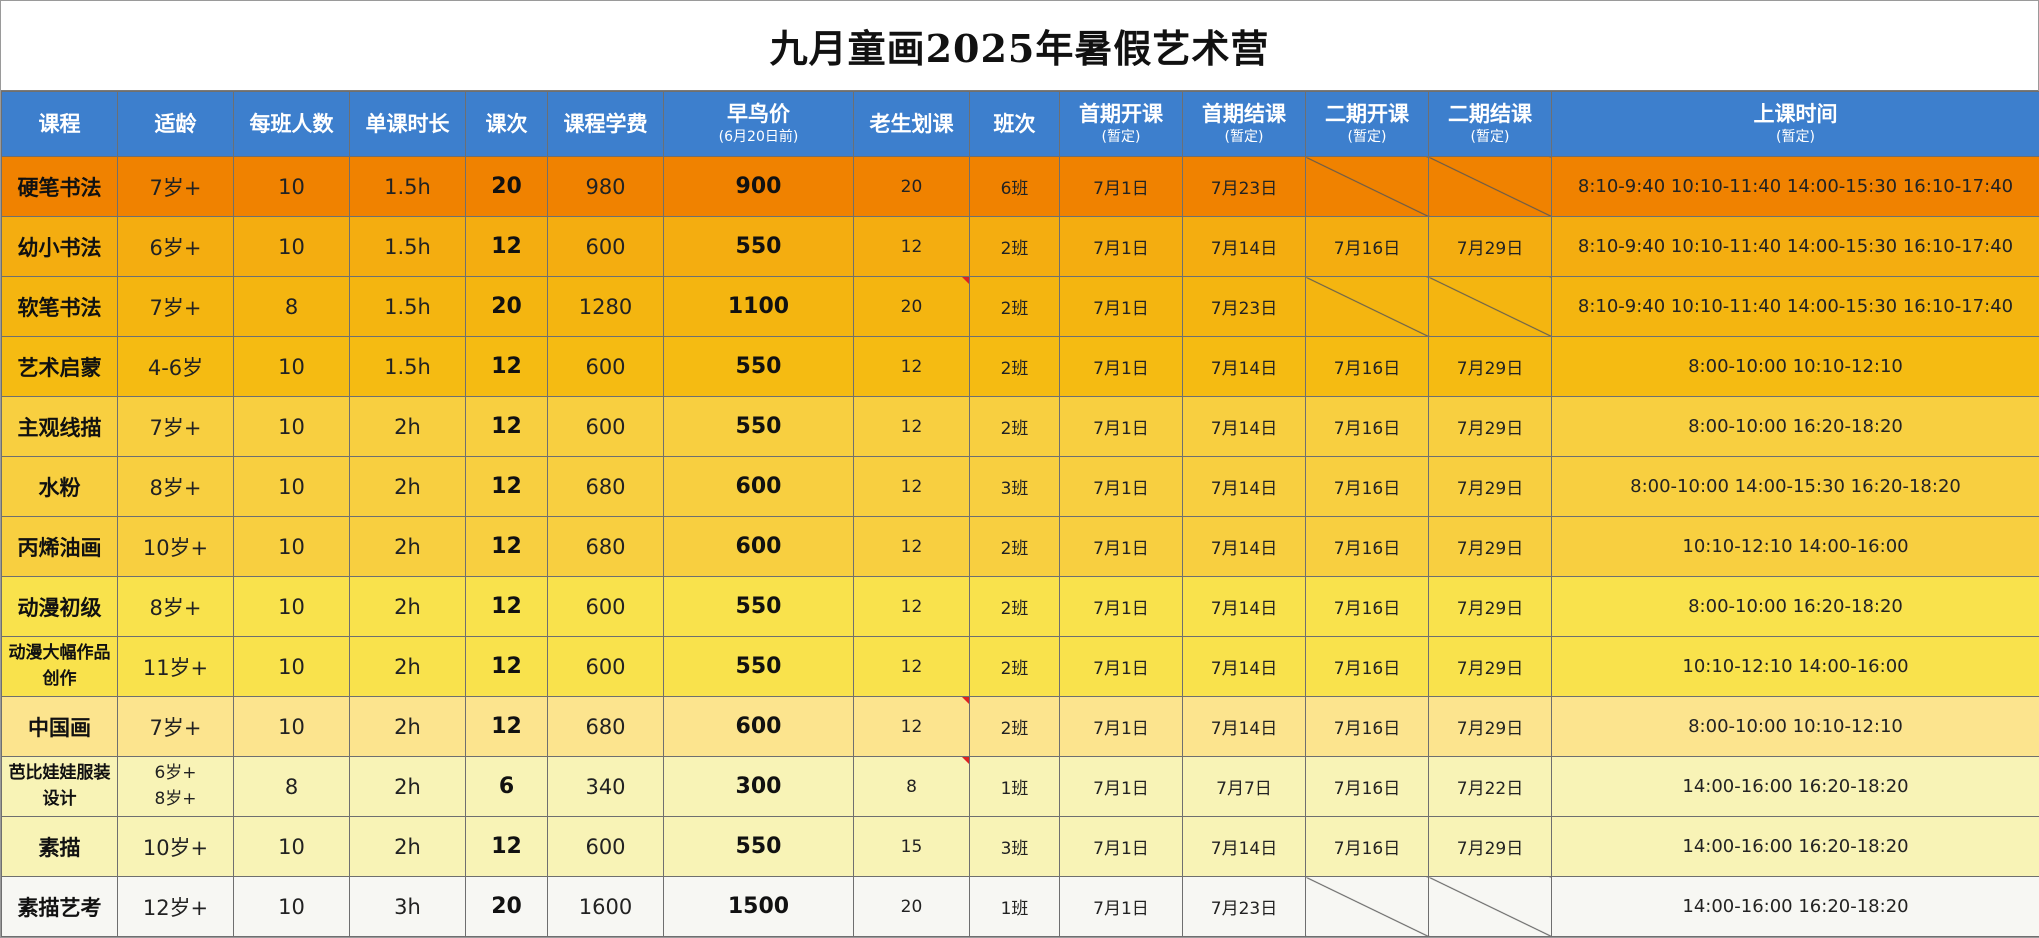 This screenshot has height=938, width=2039. I want to click on age-cell: 4-6岁, so click(175, 366).